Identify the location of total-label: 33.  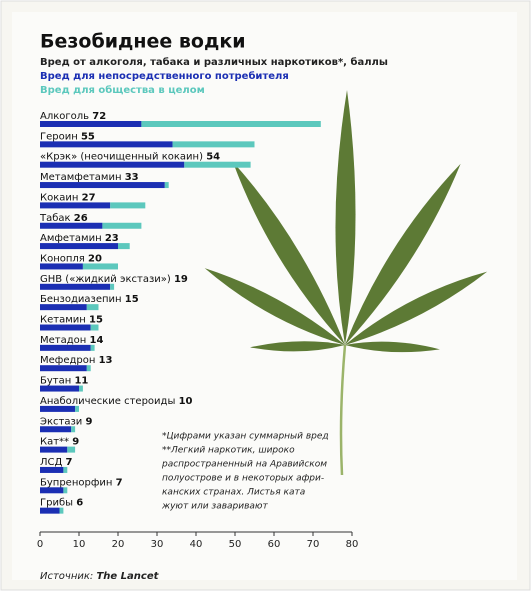
(132, 177).